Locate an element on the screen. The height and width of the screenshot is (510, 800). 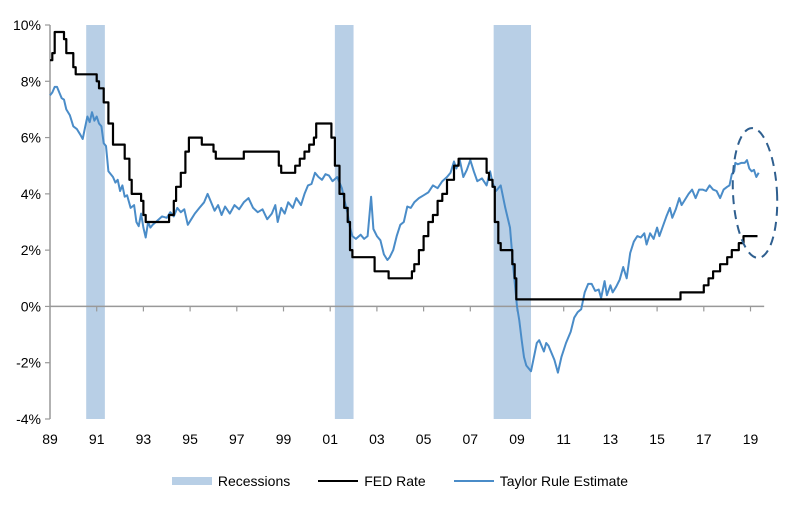
legend-item-recessions: Recessions is located at coordinates (231, 481).